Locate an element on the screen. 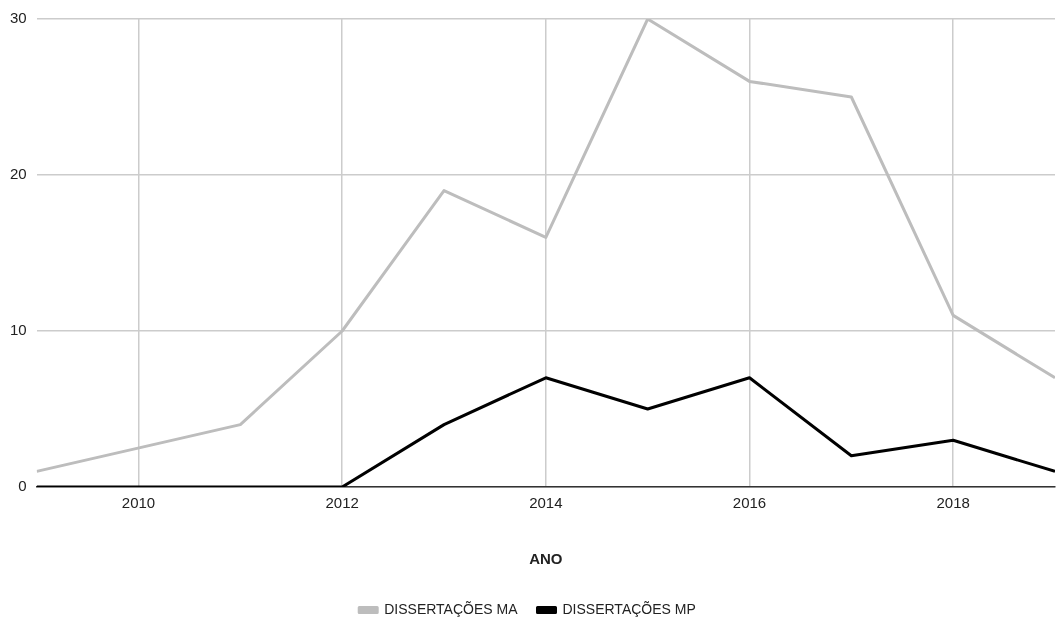  y-tick-label: 20 is located at coordinates (18, 174).